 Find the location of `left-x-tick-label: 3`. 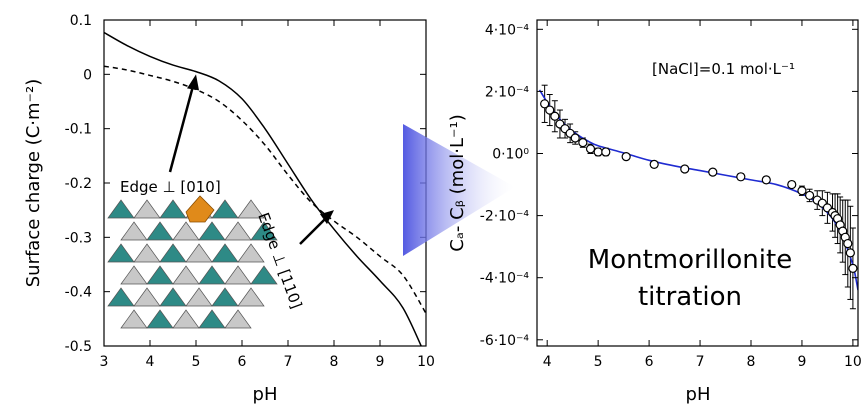

left-x-tick-label: 3 is located at coordinates (104, 362).